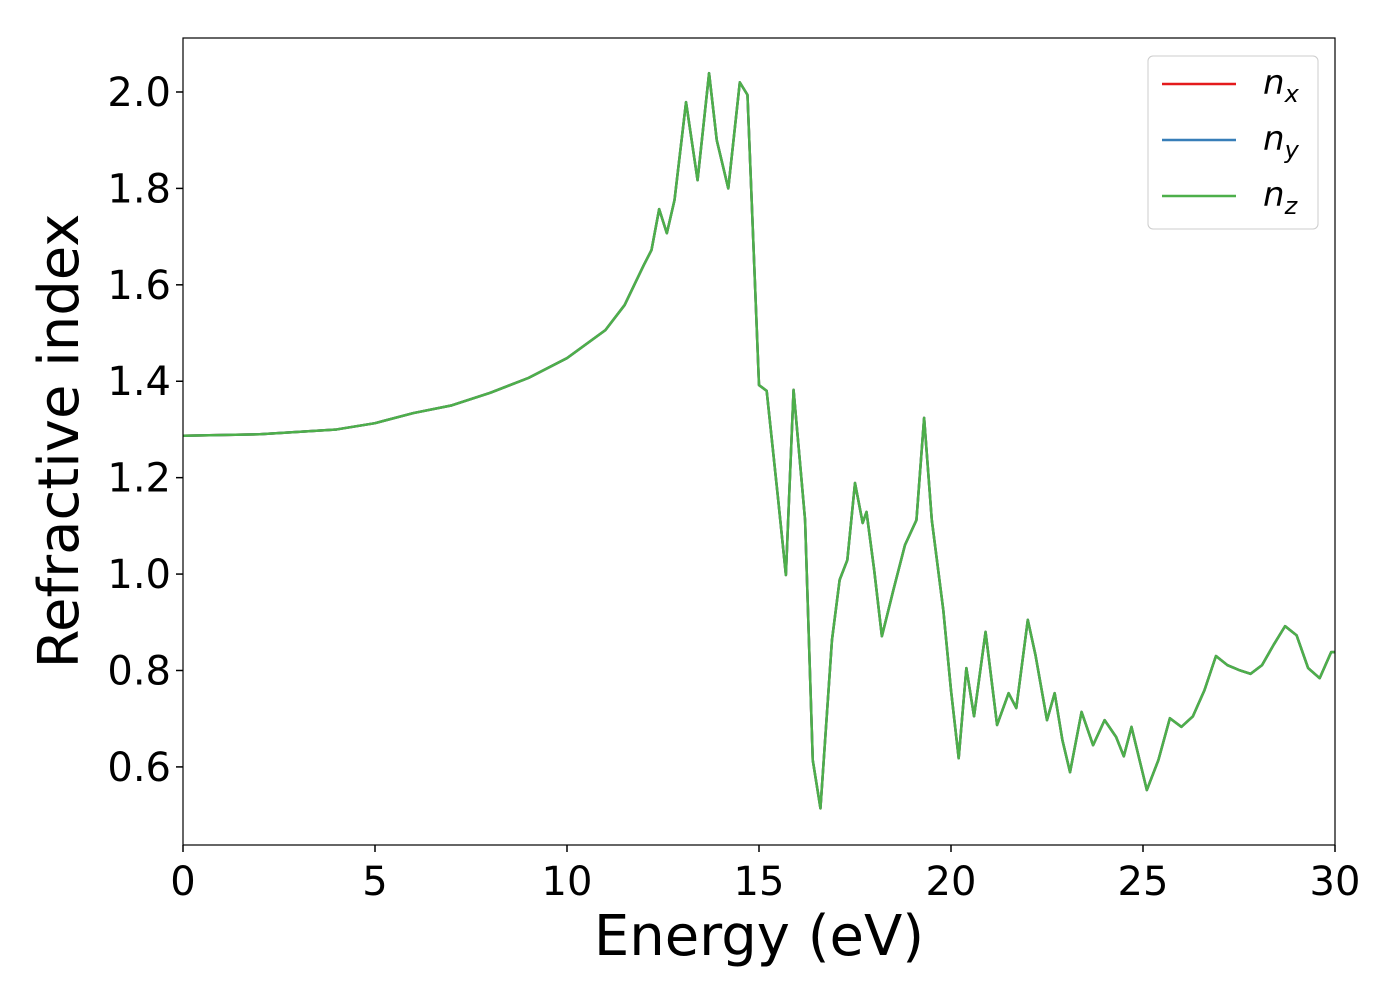 This screenshot has width=1400, height=1000. Describe the element at coordinates (951, 882) in the screenshot. I see `x-tick-label: 20` at that location.